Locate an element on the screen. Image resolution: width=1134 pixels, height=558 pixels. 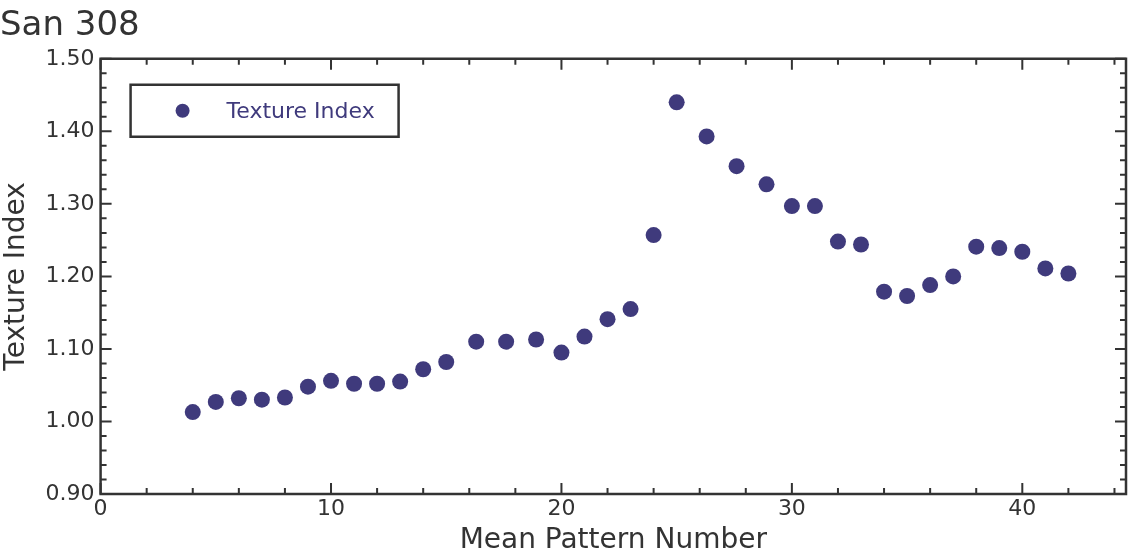
y-axis-title: Texture Index is located at coordinates (16, 277).